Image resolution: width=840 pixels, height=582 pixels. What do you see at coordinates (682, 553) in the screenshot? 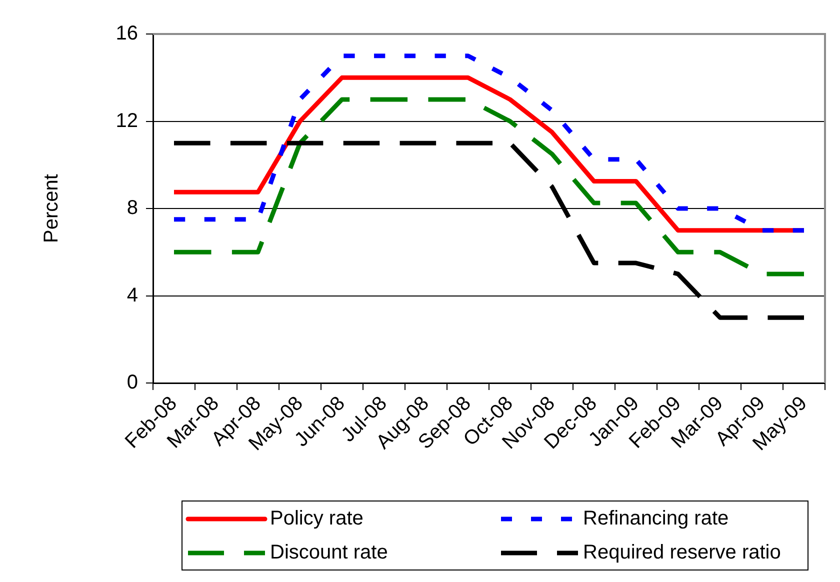
I see `legend-label: Required reserve ratio` at bounding box center [682, 553].